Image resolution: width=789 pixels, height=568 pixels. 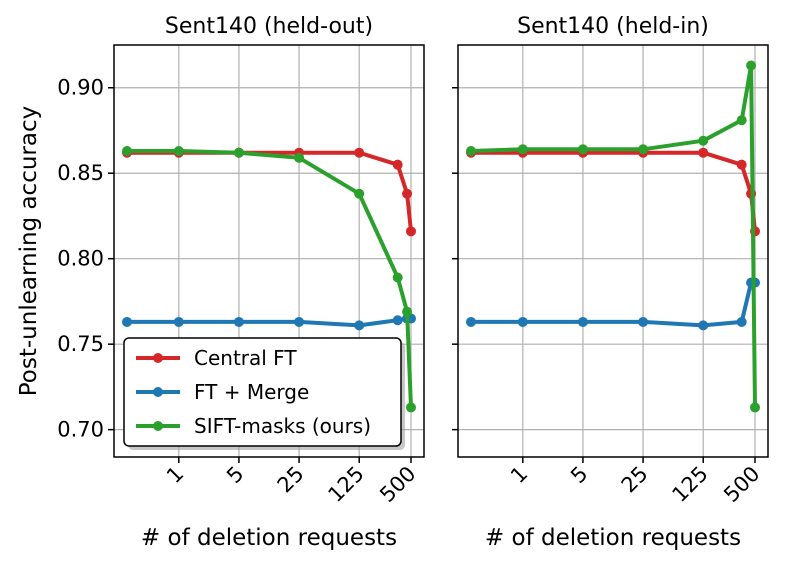 What do you see at coordinates (80, 344) in the screenshot?
I see `y-tick-label: 0.75` at bounding box center [80, 344].